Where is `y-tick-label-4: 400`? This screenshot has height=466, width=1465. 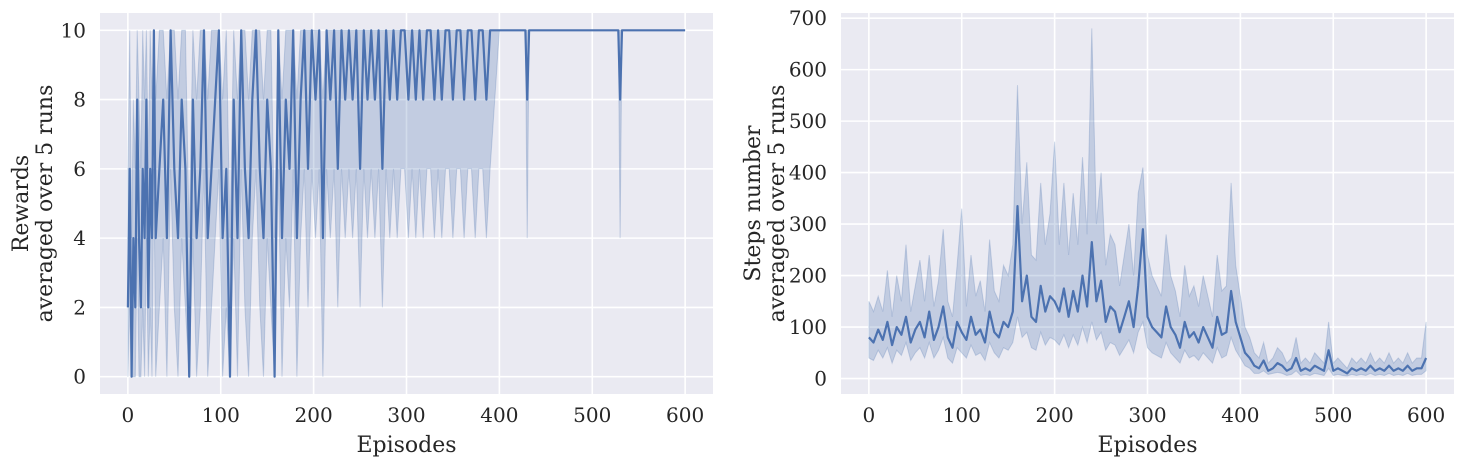 y-tick-label-4: 400 is located at coordinates (808, 173).